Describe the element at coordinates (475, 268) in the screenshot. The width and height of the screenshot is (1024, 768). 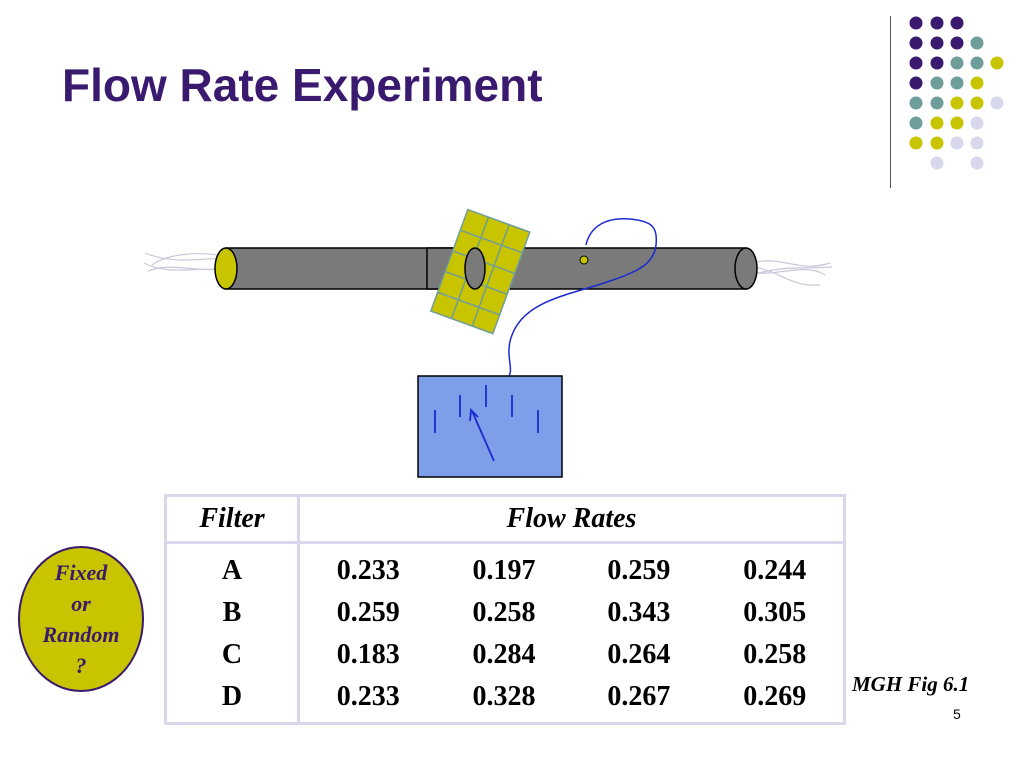
I see `coupling-end-cap` at that location.